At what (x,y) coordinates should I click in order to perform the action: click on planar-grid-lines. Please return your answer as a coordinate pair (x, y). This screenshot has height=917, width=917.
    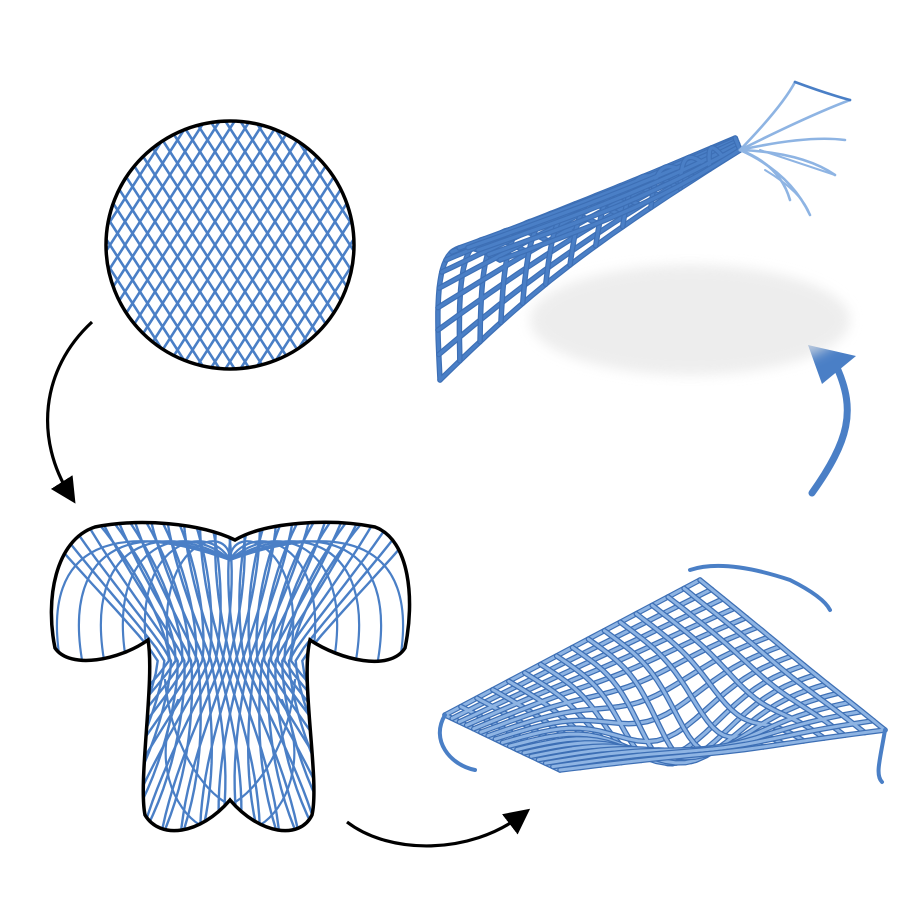
    Looking at the image, I should click on (230, 676).